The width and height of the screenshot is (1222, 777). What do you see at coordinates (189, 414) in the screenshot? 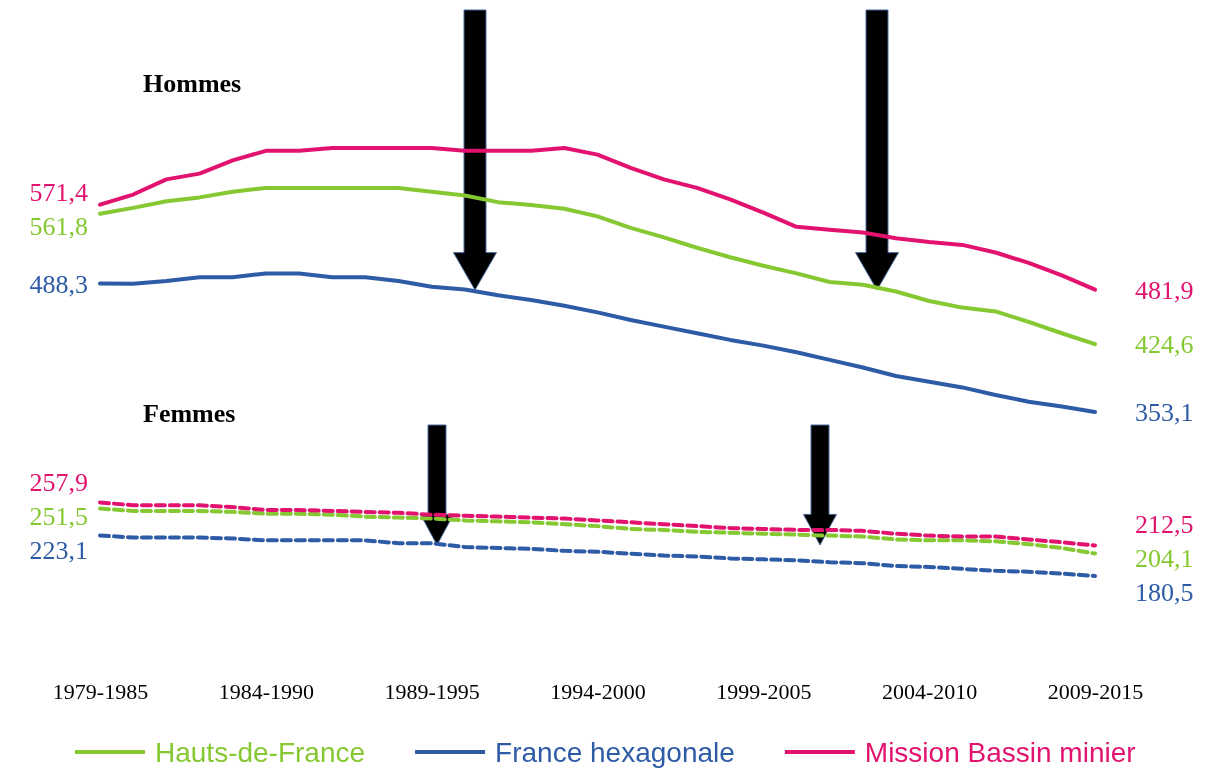
I see `annotation: Femmes` at bounding box center [189, 414].